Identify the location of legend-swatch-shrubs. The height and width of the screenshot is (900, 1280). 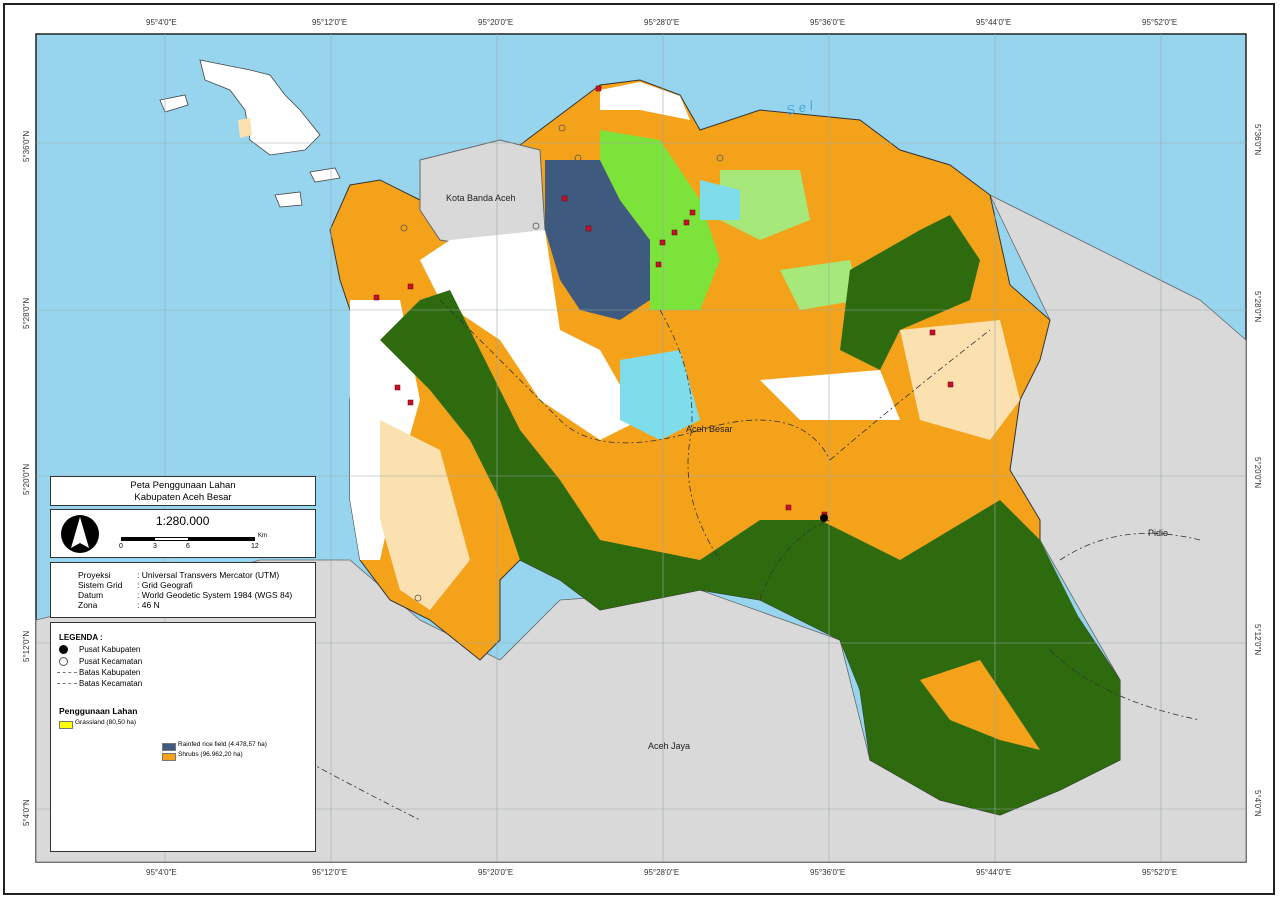
(169, 757).